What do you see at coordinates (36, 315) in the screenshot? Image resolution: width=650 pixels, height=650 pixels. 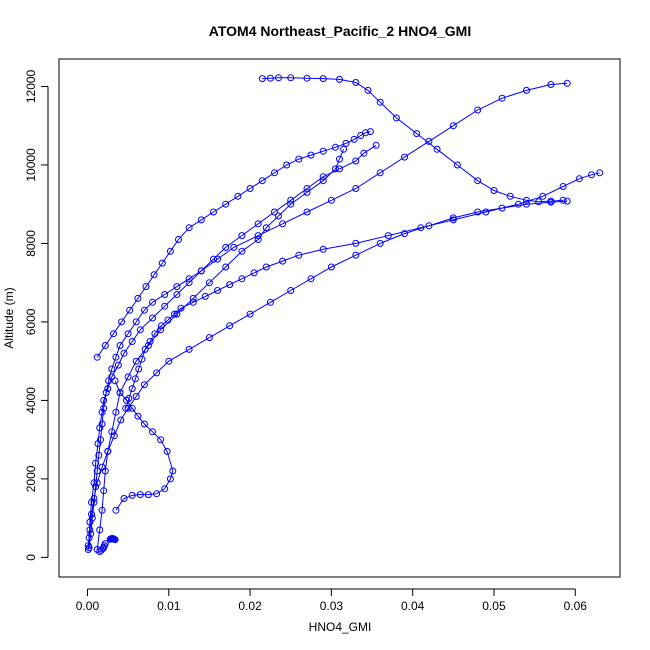 I see `y-axis: 0 2000 4000 6000 8000 10000 12000` at bounding box center [36, 315].